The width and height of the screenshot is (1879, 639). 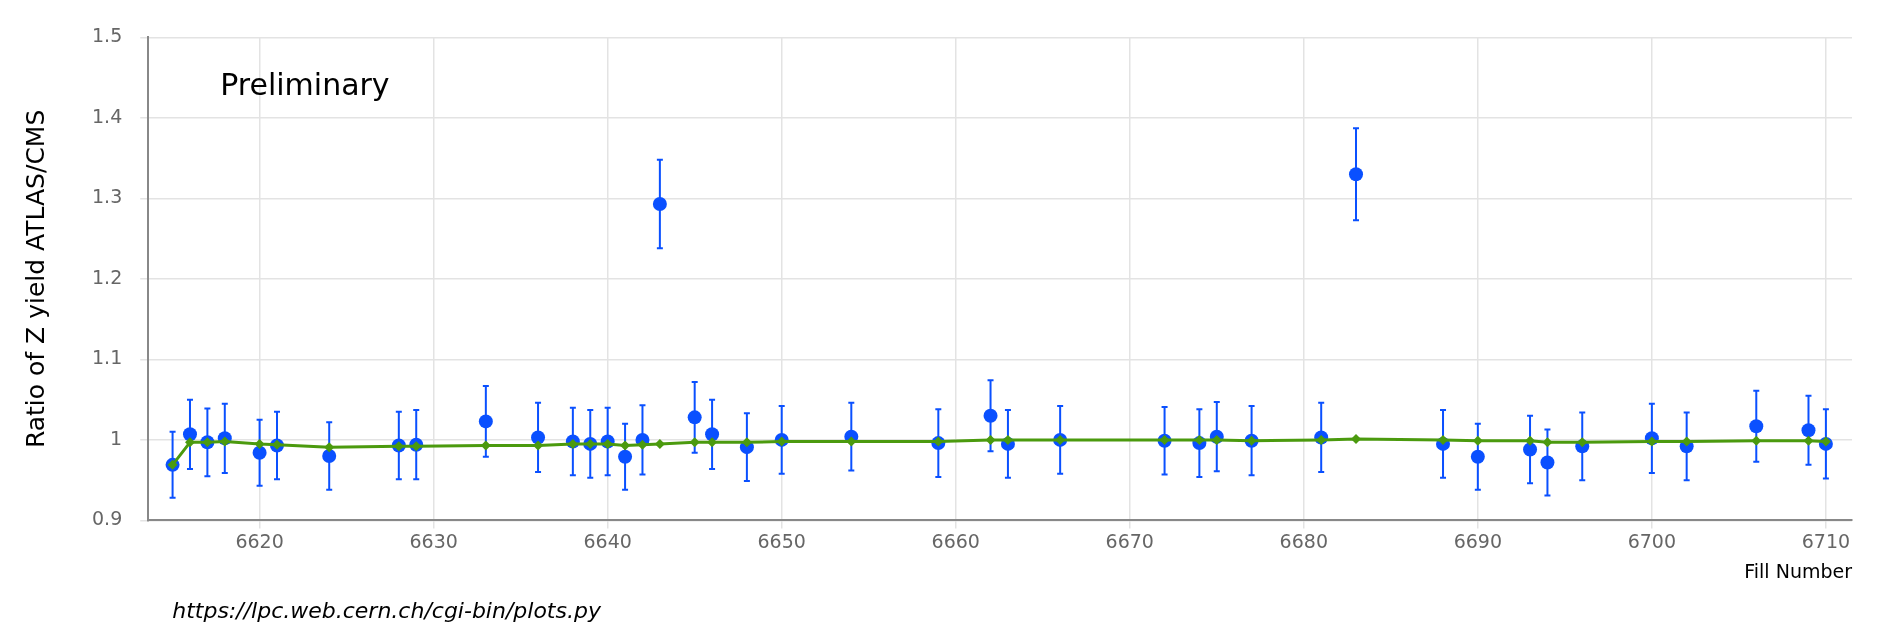 I want to click on text: https://lpc.web.cern.ch/cgi-bin/plots.py, so click(x=387, y=610).